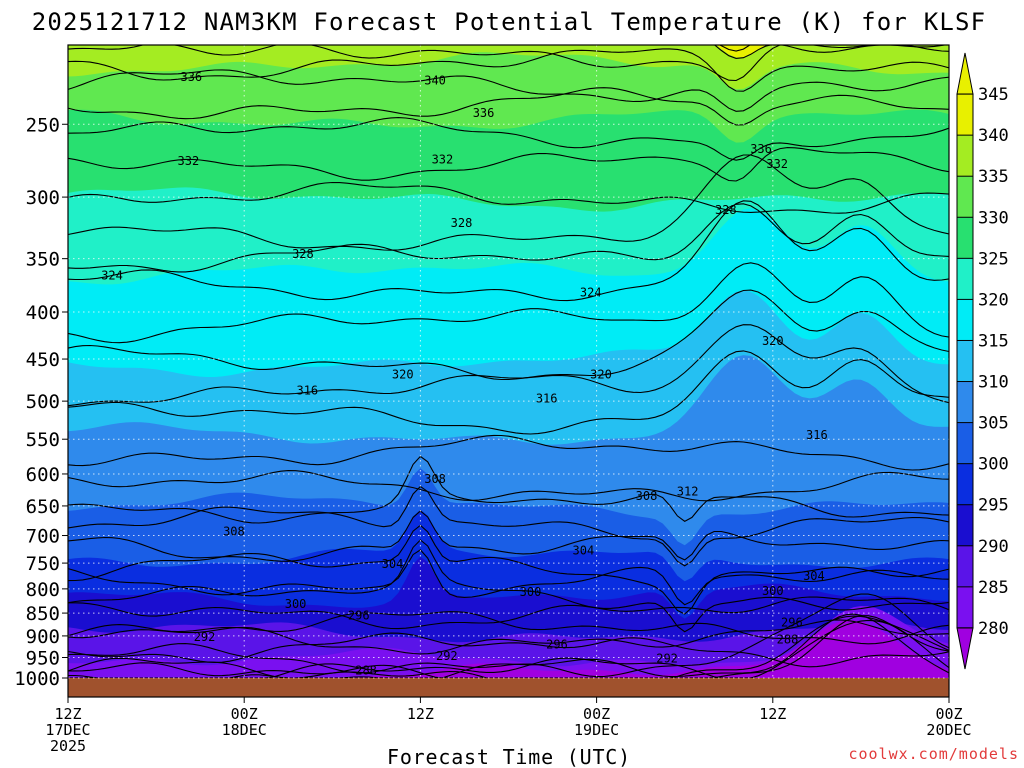 The height and width of the screenshot is (768, 1024). Describe the element at coordinates (43, 564) in the screenshot. I see `y-tick-label: 750` at that location.